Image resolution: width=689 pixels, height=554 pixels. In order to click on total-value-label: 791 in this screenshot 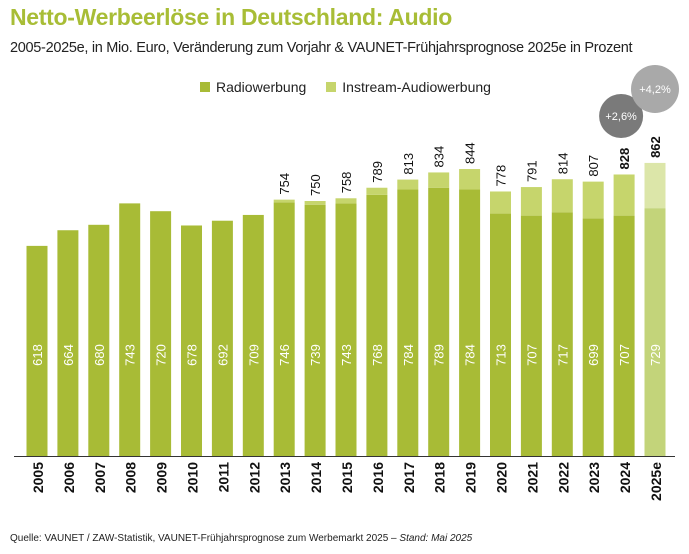, I will do `click(531, 171)`.